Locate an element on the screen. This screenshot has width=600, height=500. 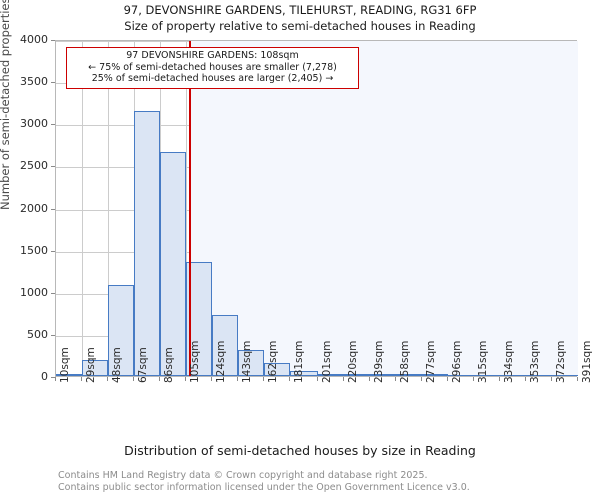
x-axis-tick-label: 201sqm is located at coordinates (326, 361).